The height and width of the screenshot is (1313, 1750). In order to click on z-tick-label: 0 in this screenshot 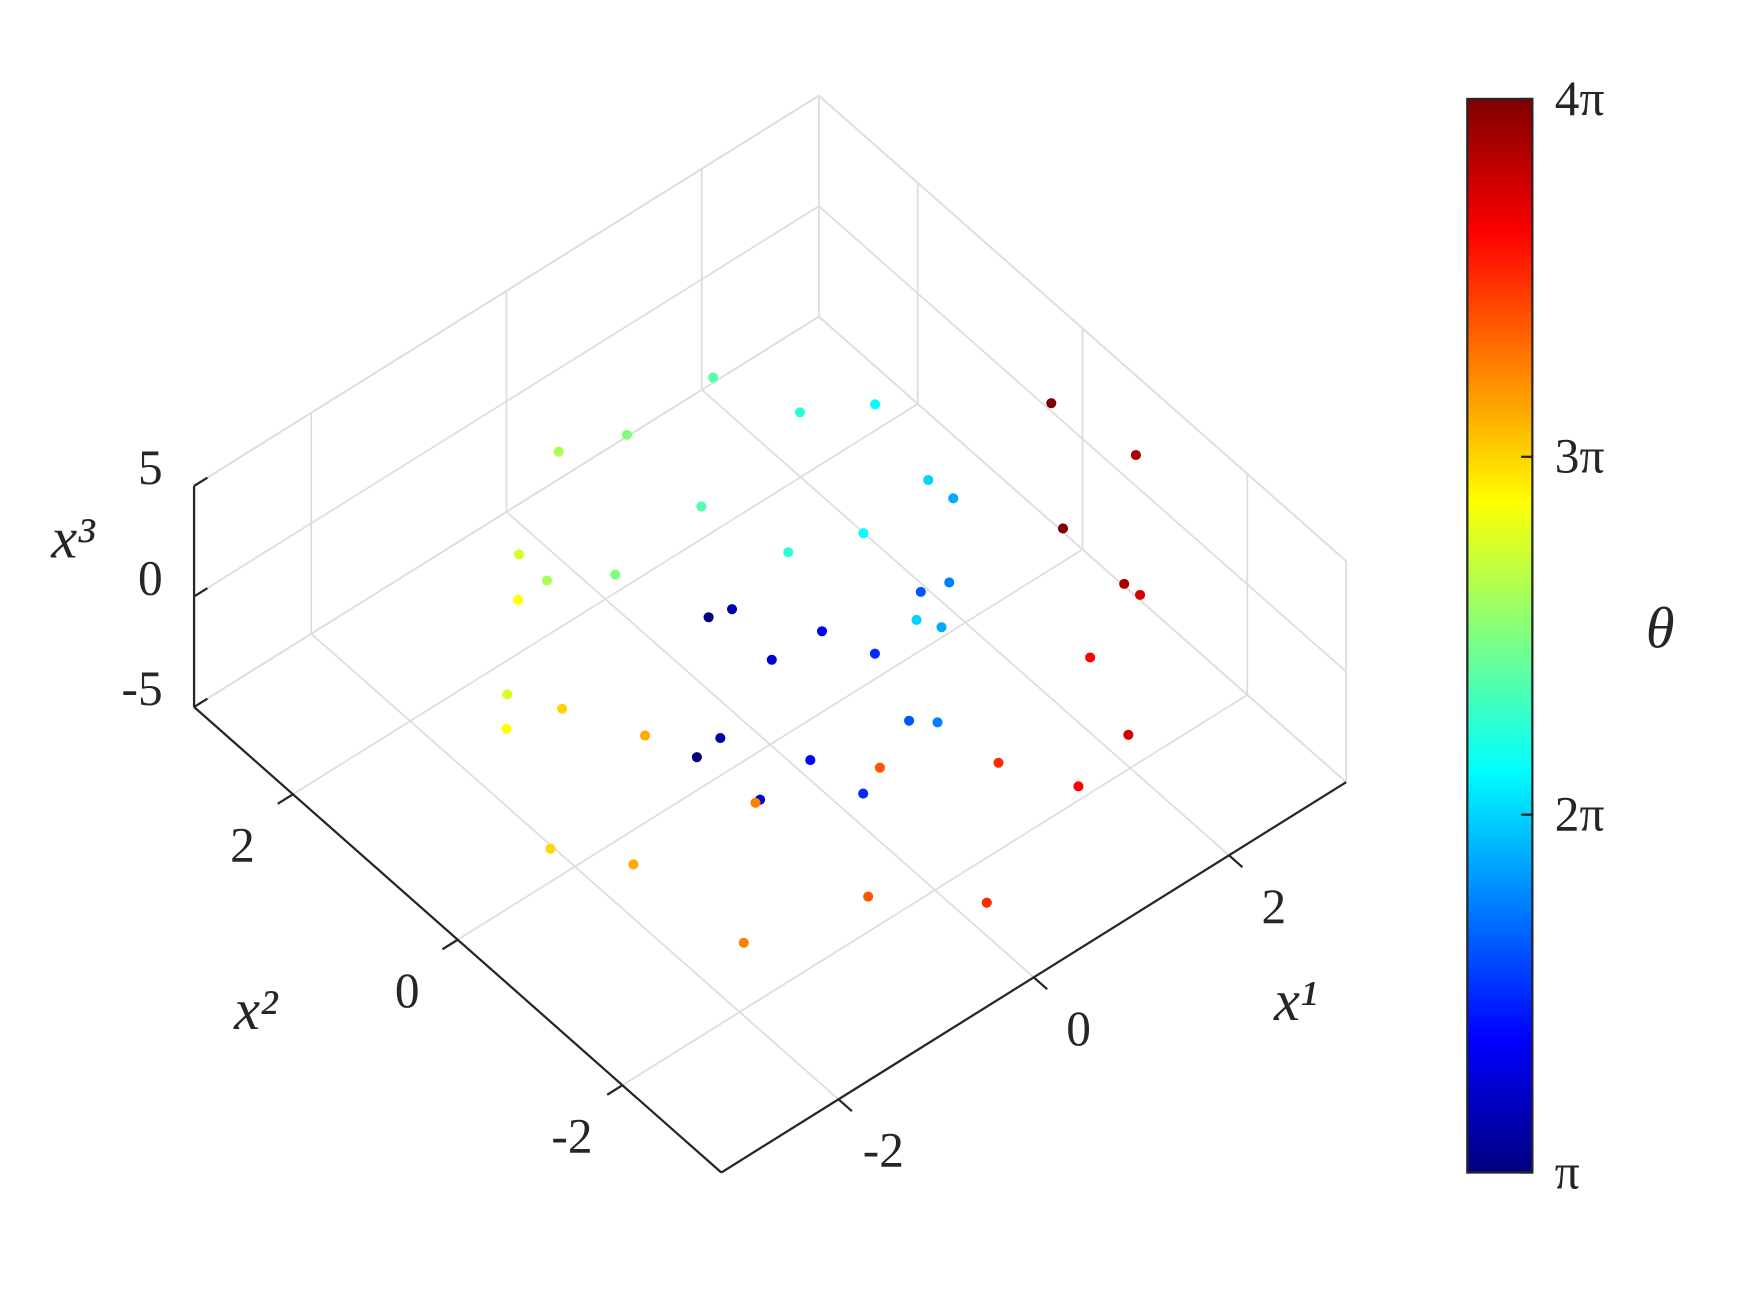, I will do `click(150, 577)`.